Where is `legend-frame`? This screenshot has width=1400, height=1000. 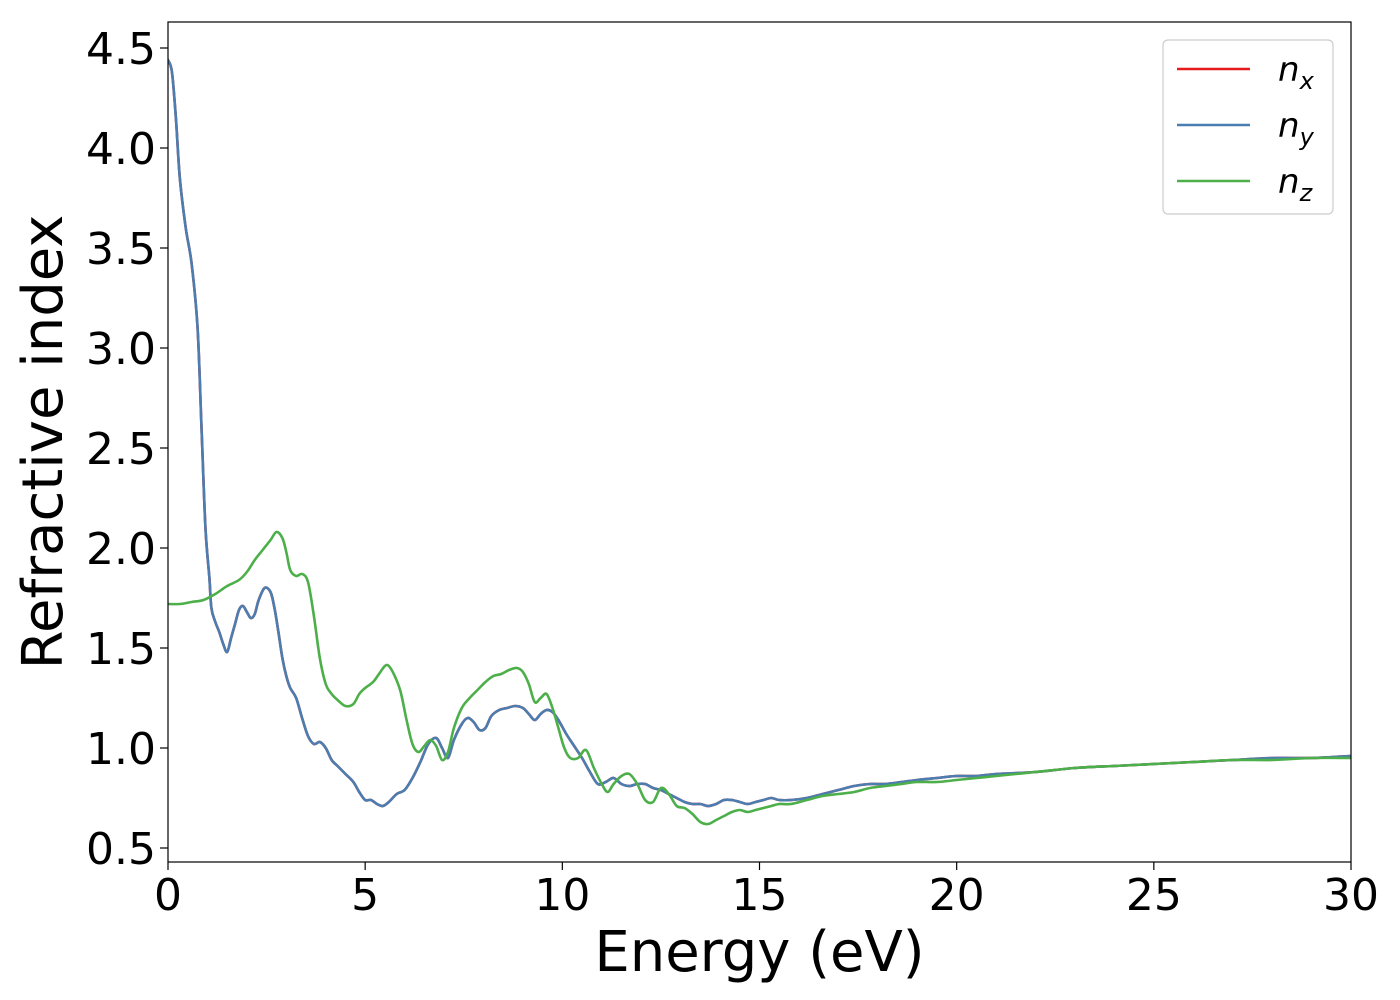
legend-frame is located at coordinates (1248, 127).